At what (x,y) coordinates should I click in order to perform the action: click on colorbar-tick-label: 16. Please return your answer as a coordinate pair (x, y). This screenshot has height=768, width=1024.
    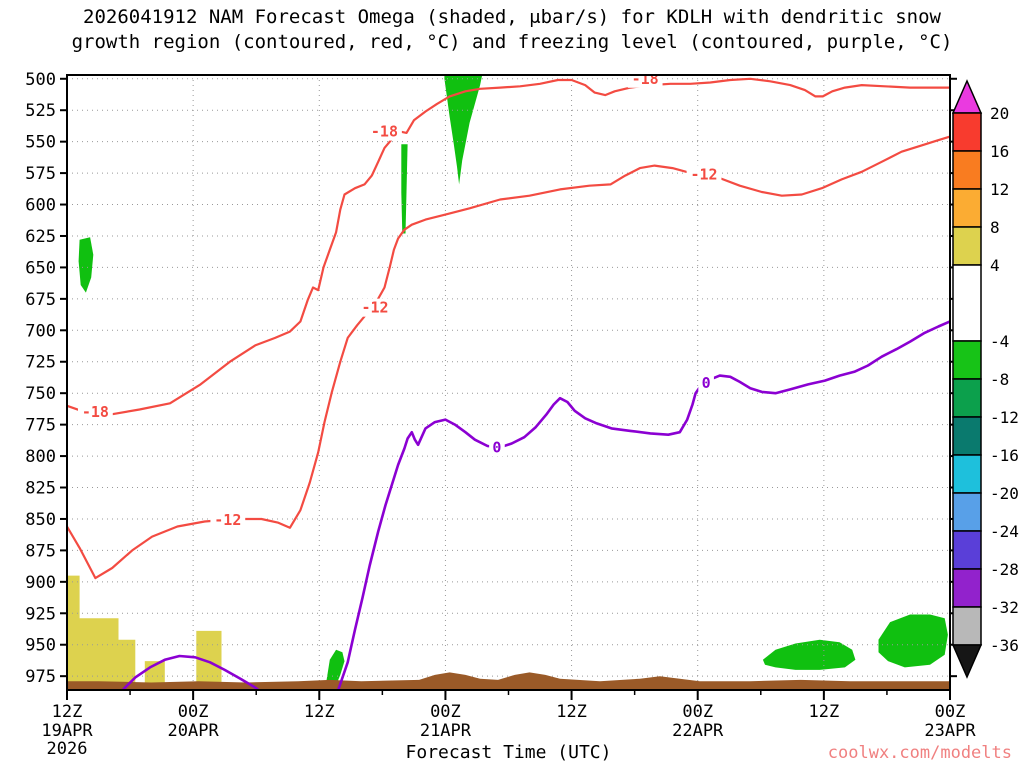
    Looking at the image, I should click on (999, 151).